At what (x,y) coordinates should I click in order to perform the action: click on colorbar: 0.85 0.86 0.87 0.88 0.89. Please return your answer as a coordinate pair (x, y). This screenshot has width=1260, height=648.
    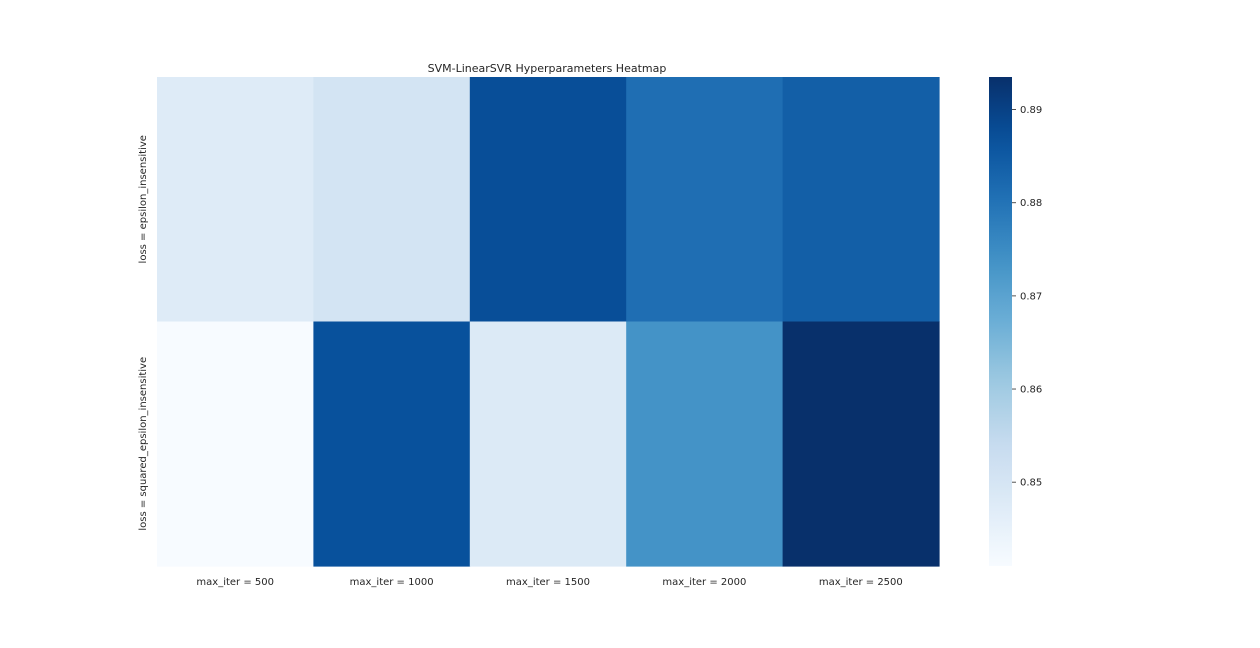
    Looking at the image, I should click on (1015, 321).